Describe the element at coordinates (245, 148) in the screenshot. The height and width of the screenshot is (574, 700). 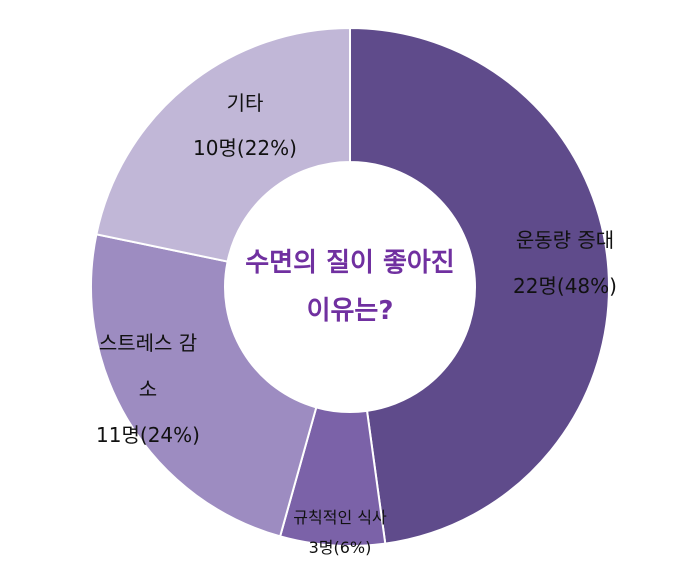
I see `value-label: 10명(22%)` at that location.